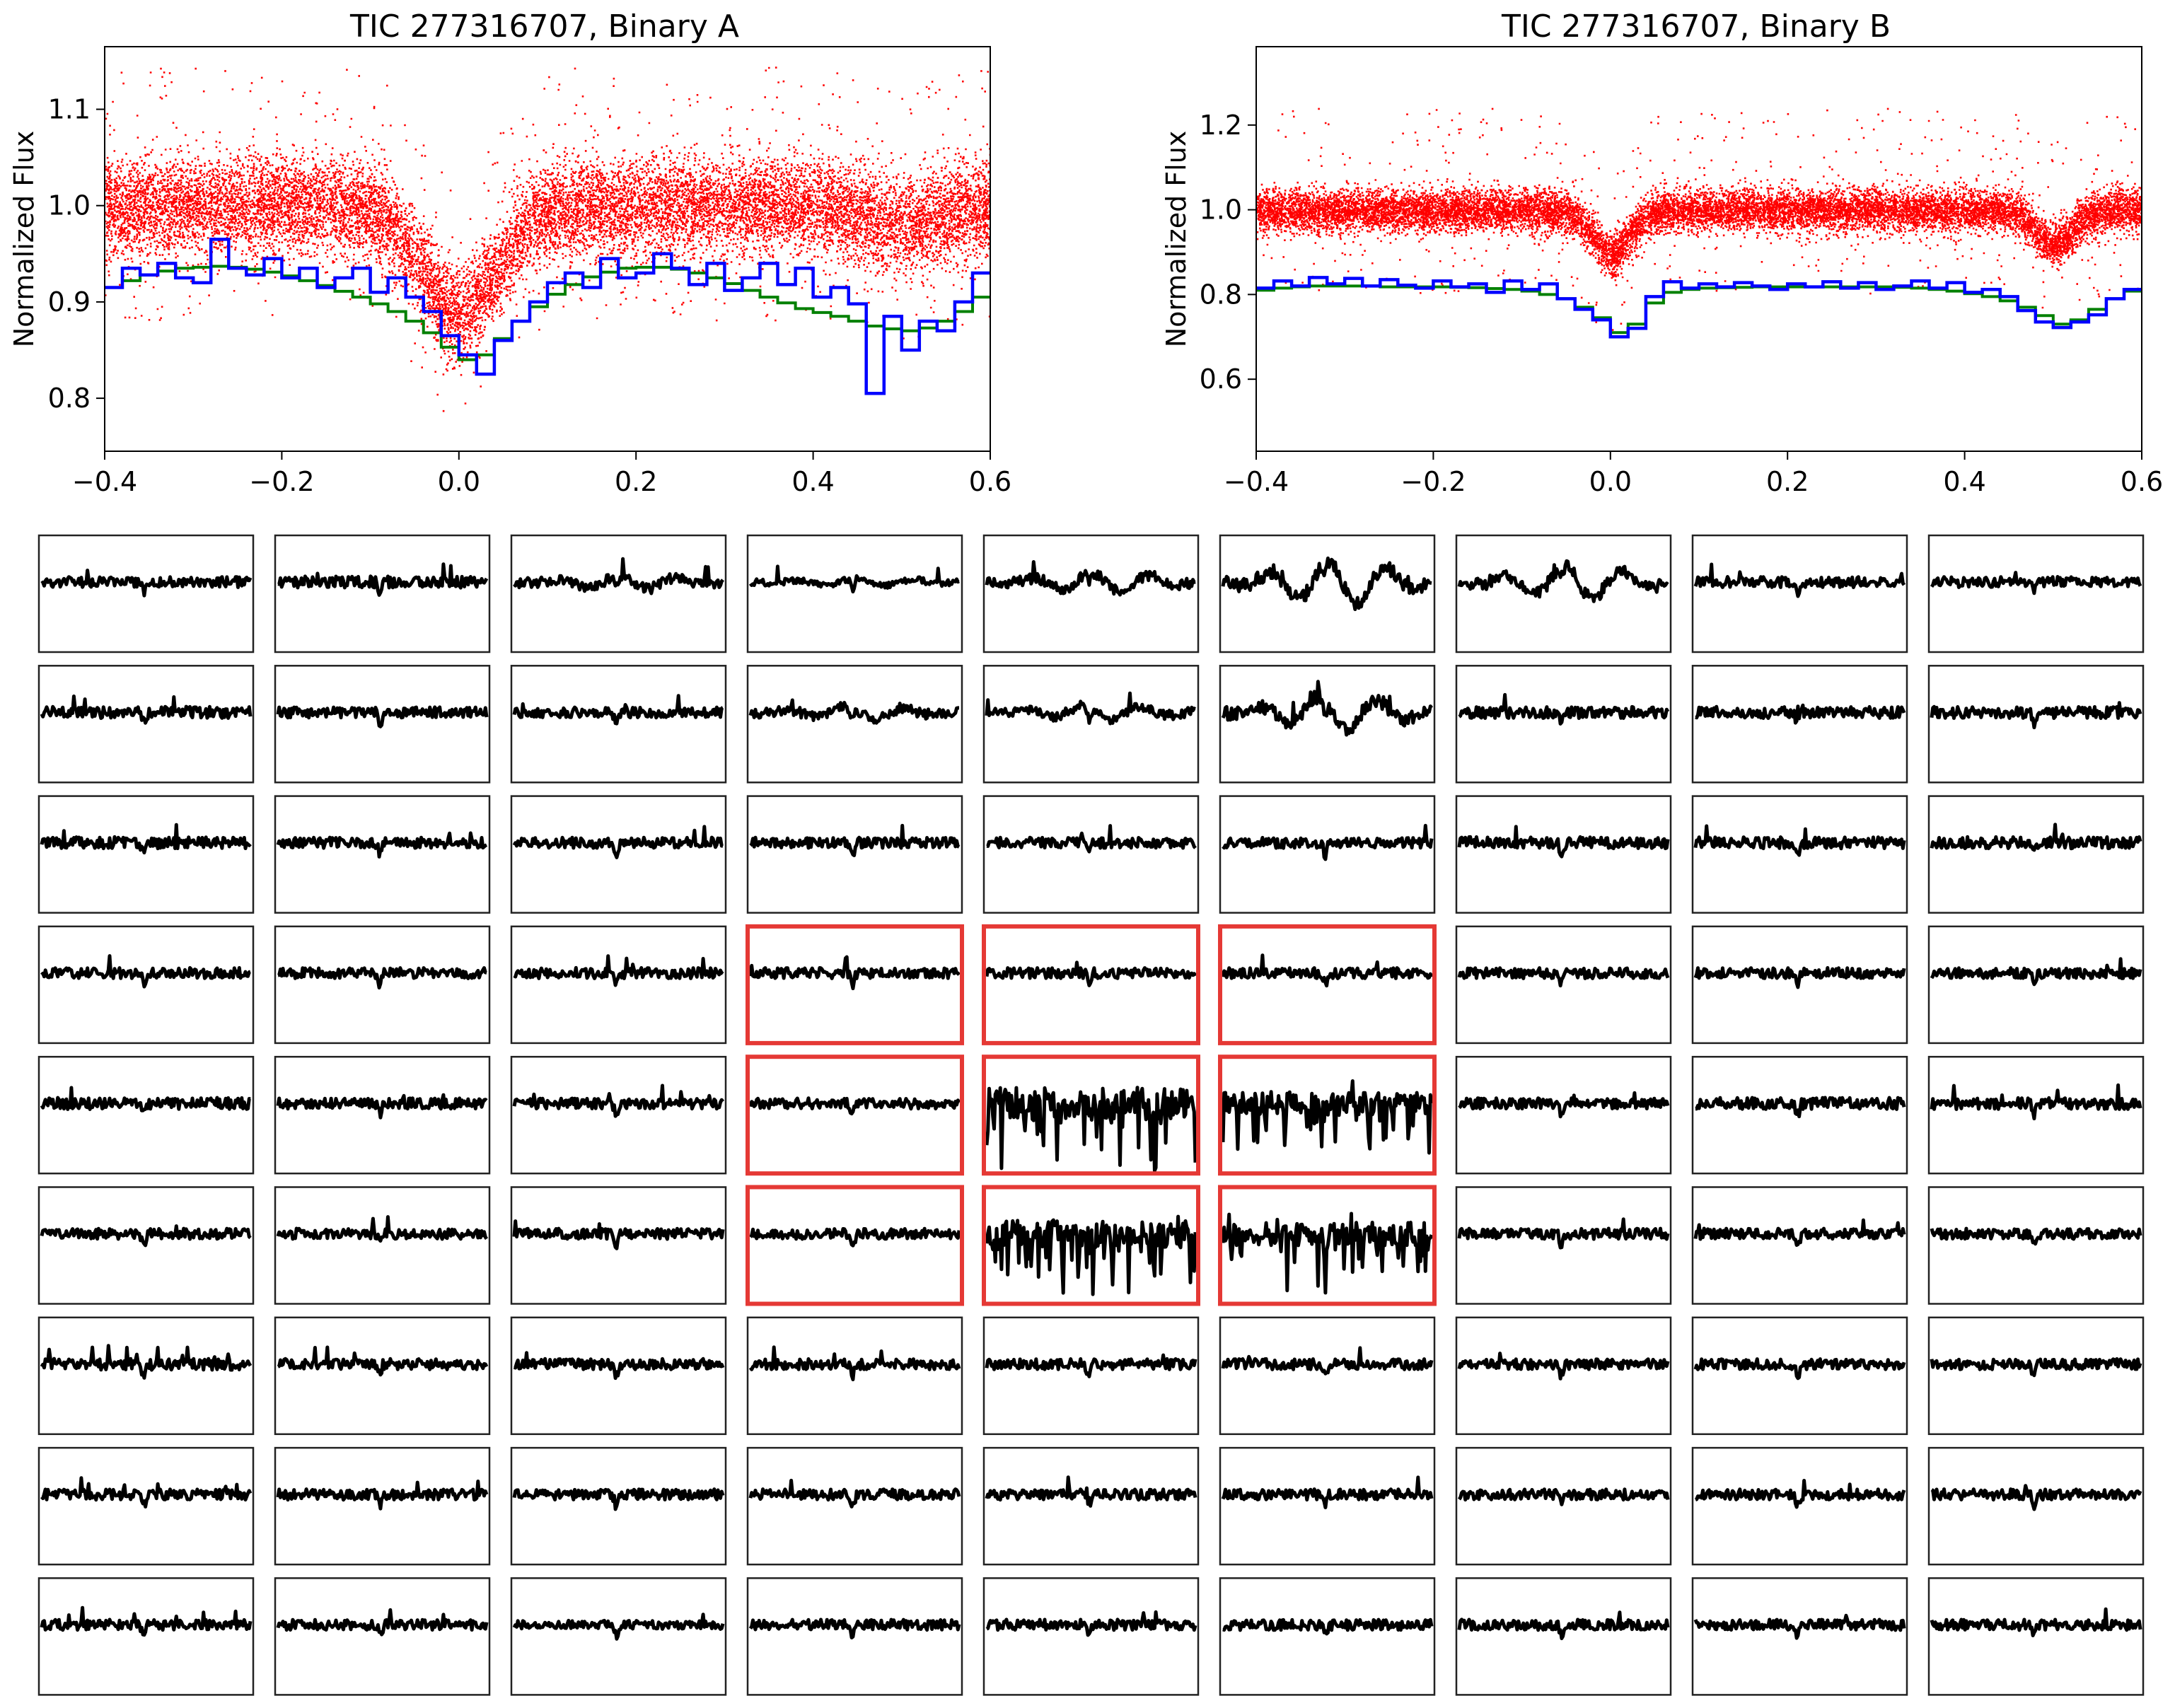 Image resolution: width=2175 pixels, height=1708 pixels. Describe the element at coordinates (69, 205) in the screenshot. I see `y-tick-label: 1.0` at that location.